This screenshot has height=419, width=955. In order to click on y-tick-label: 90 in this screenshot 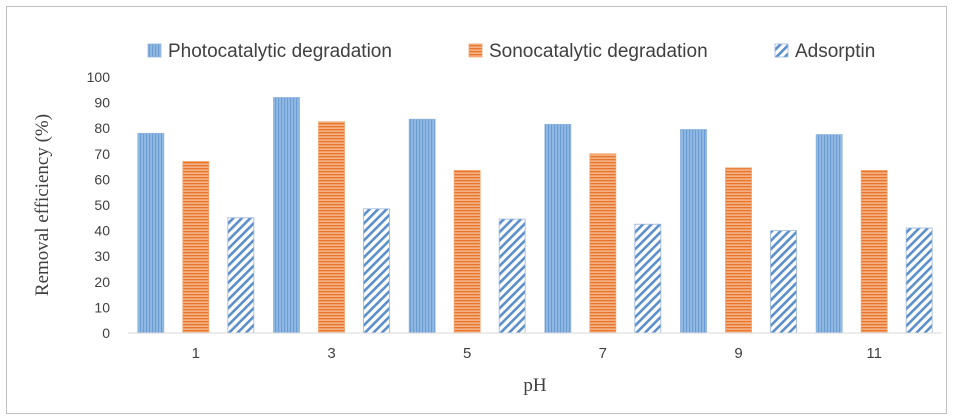, I will do `click(102, 103)`.